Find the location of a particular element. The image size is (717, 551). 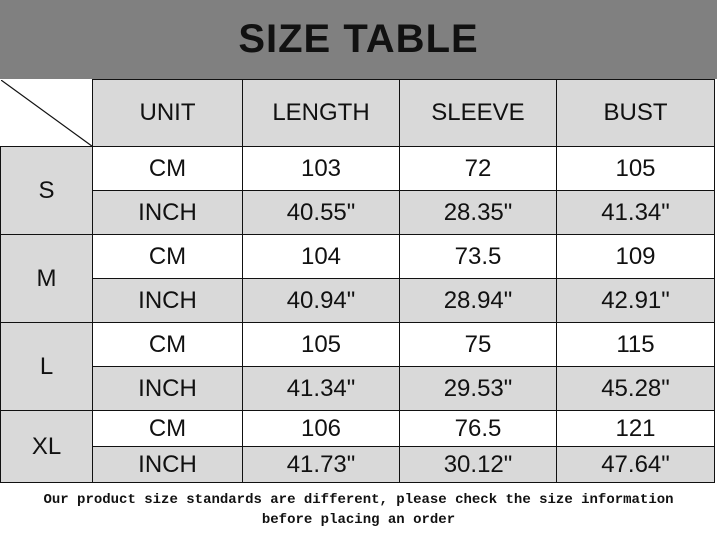

cell-length: 40.55" is located at coordinates (321, 212).